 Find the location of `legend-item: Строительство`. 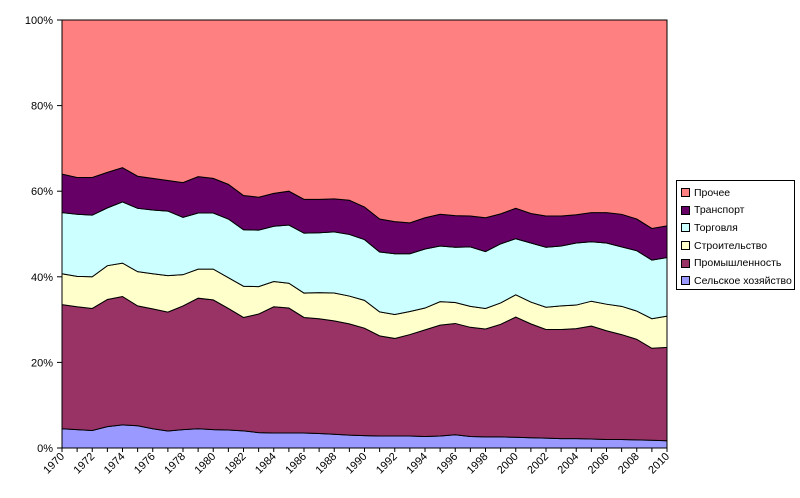

legend-item: Строительство is located at coordinates (737, 246).